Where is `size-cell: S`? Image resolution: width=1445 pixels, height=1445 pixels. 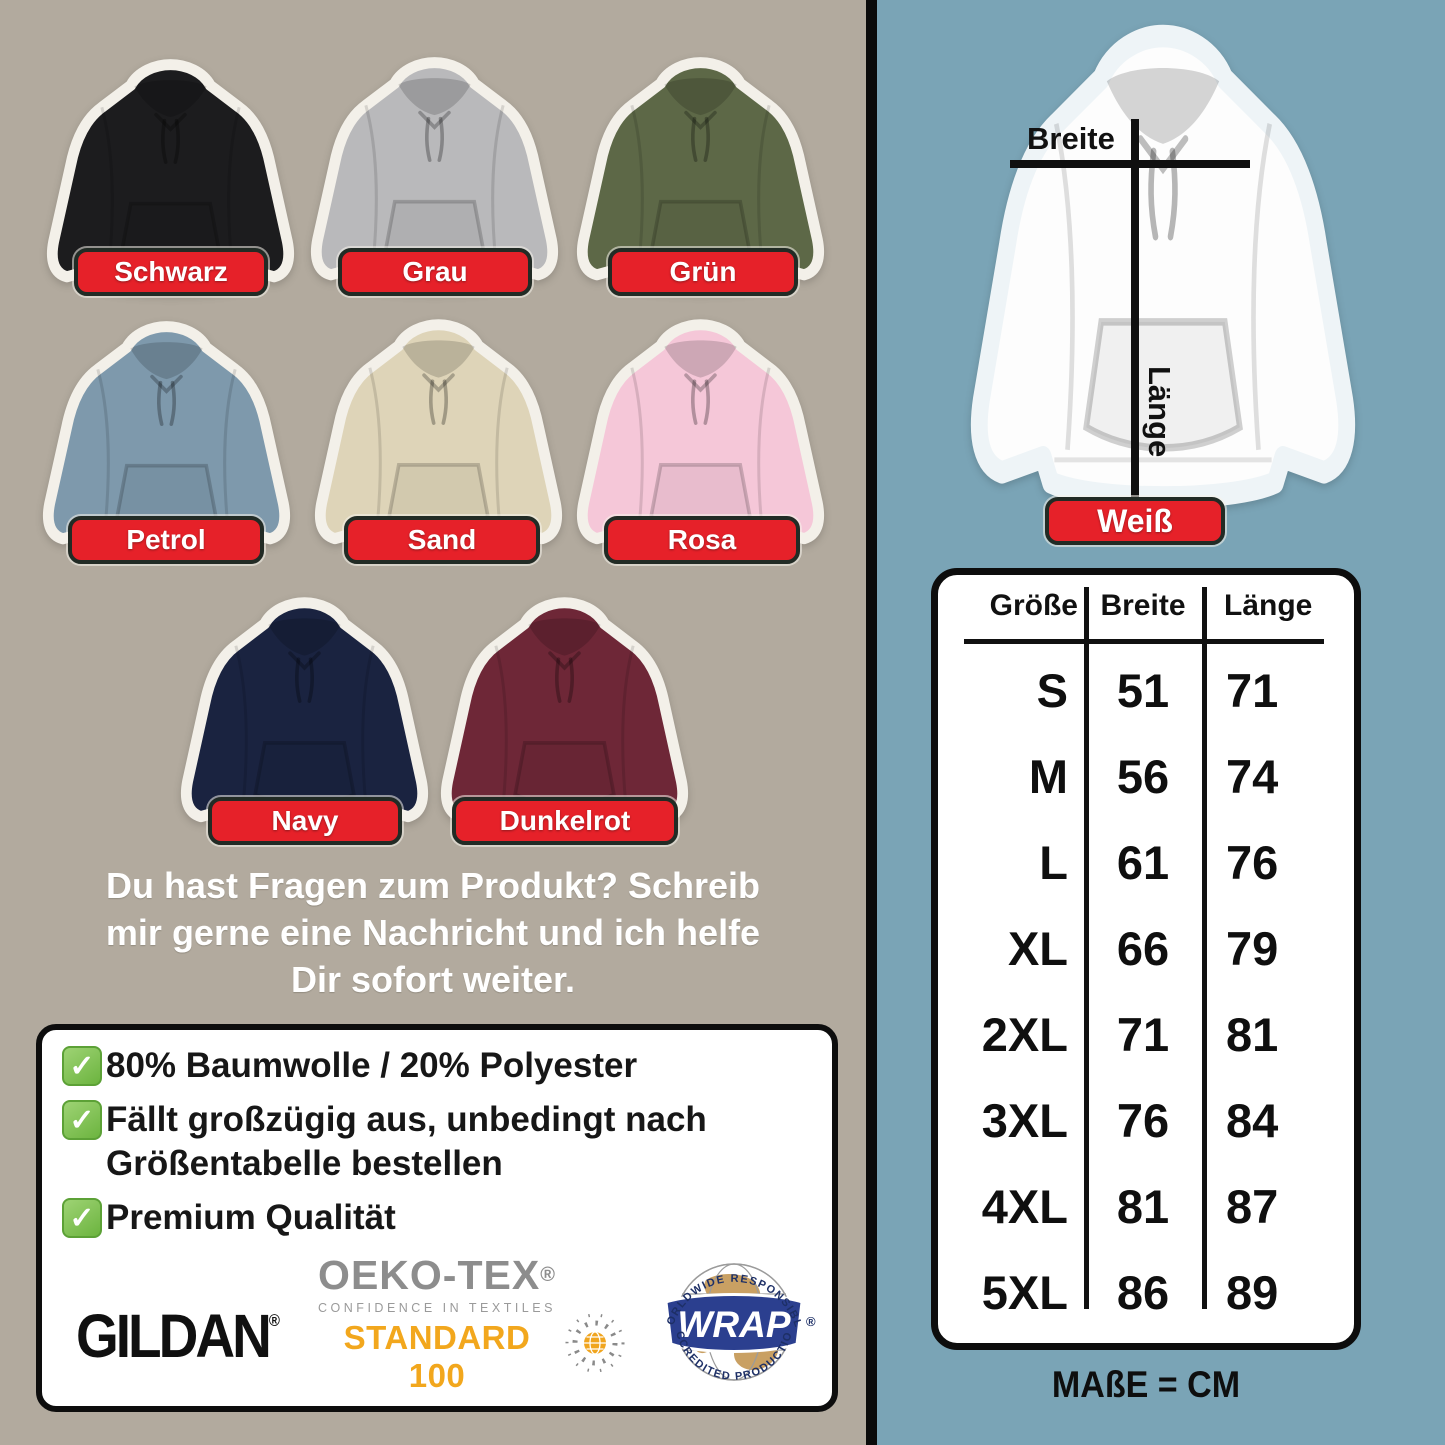
size-cell: S is located at coordinates (1052, 690).